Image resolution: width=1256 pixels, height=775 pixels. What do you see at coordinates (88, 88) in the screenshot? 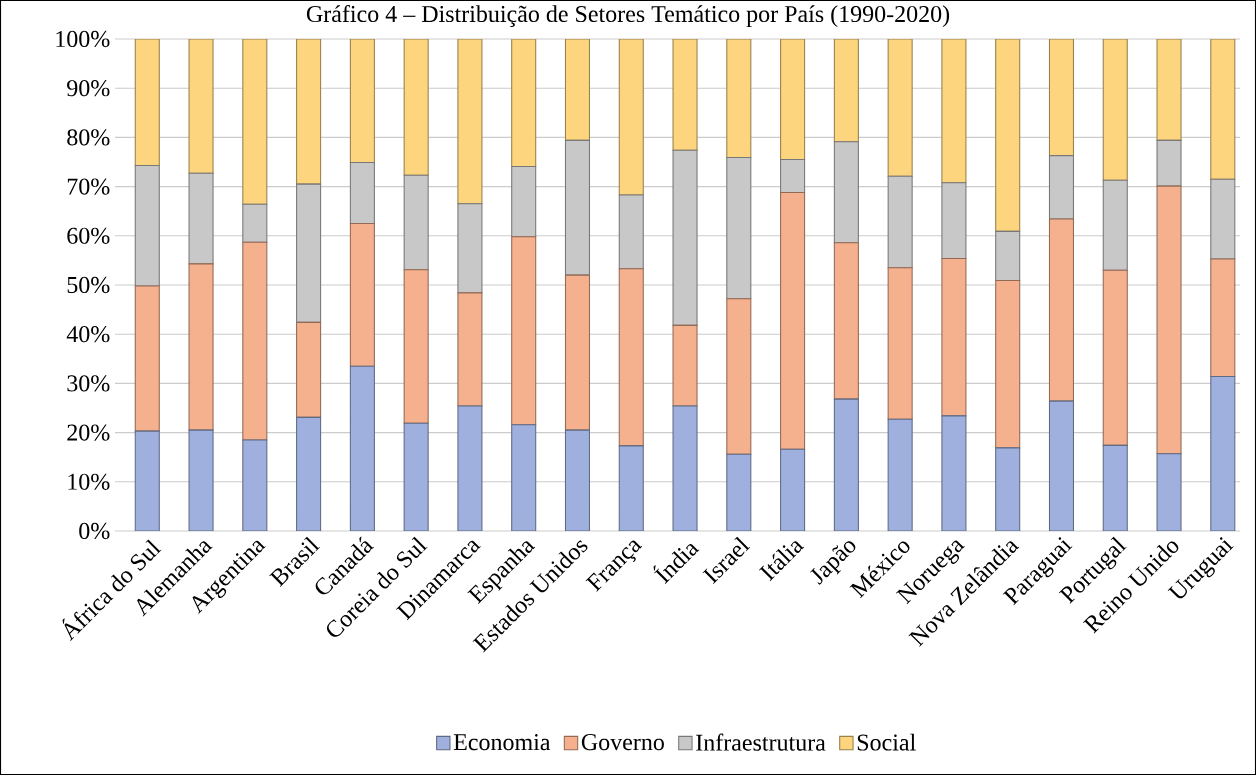
I see `y-tick-label: 90%` at bounding box center [88, 88].